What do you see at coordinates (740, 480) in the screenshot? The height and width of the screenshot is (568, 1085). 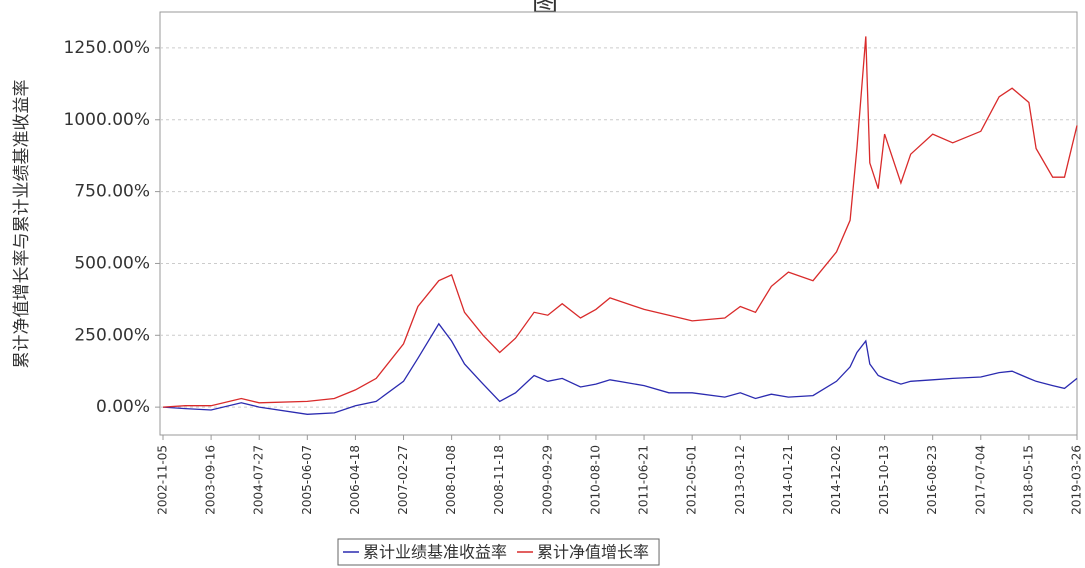 I see `x-tick-label: 2013-03-12` at bounding box center [740, 480].